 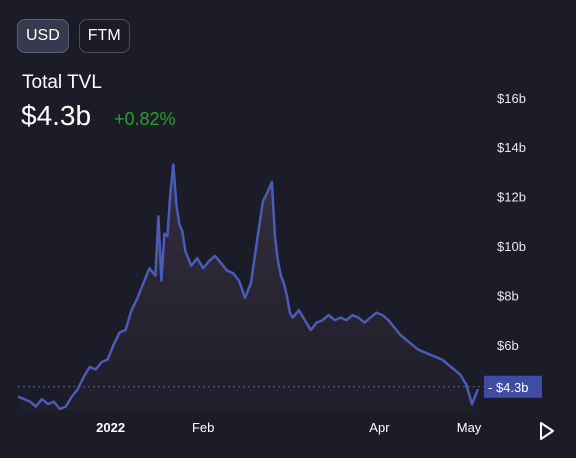 What do you see at coordinates (110, 427) in the screenshot?
I see `x-tick-label: 2022` at bounding box center [110, 427].